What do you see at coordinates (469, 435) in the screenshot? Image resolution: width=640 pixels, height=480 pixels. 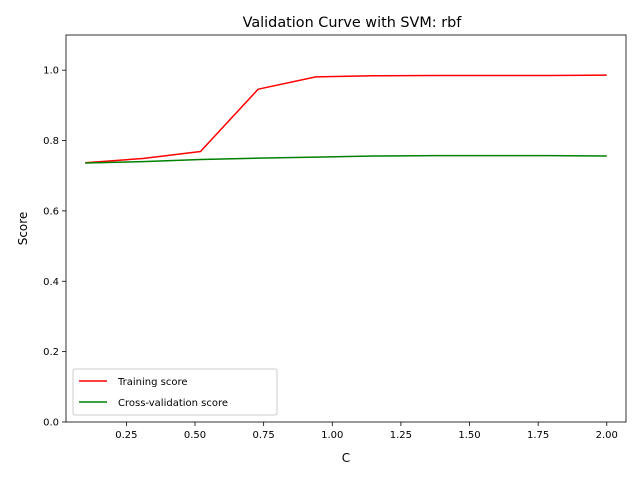 I see `x-tick-label: 1.50` at bounding box center [469, 435].